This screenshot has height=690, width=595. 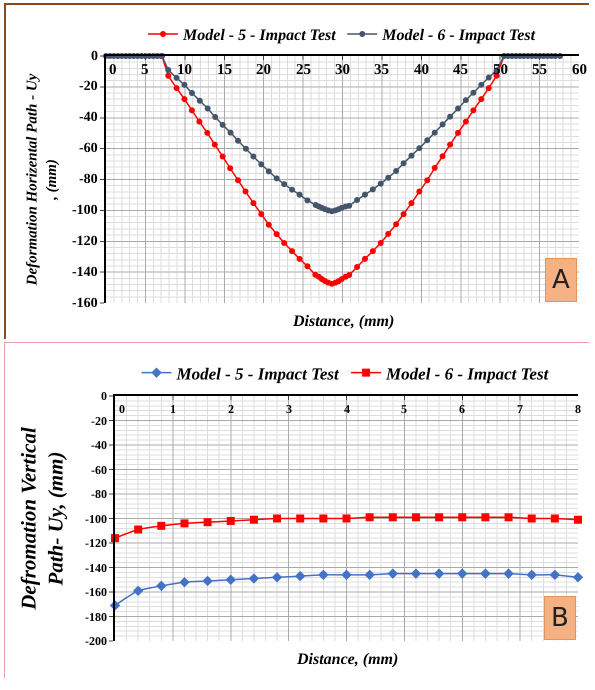 I want to click on x-tick-label: 7, so click(x=520, y=409).